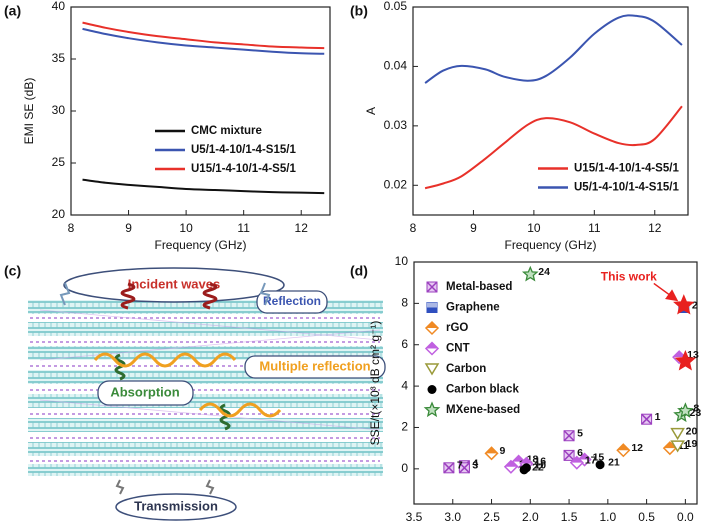 The image size is (709, 525). Describe the element at coordinates (174, 283) in the screenshot. I see `incident-label: Incident waves` at that location.